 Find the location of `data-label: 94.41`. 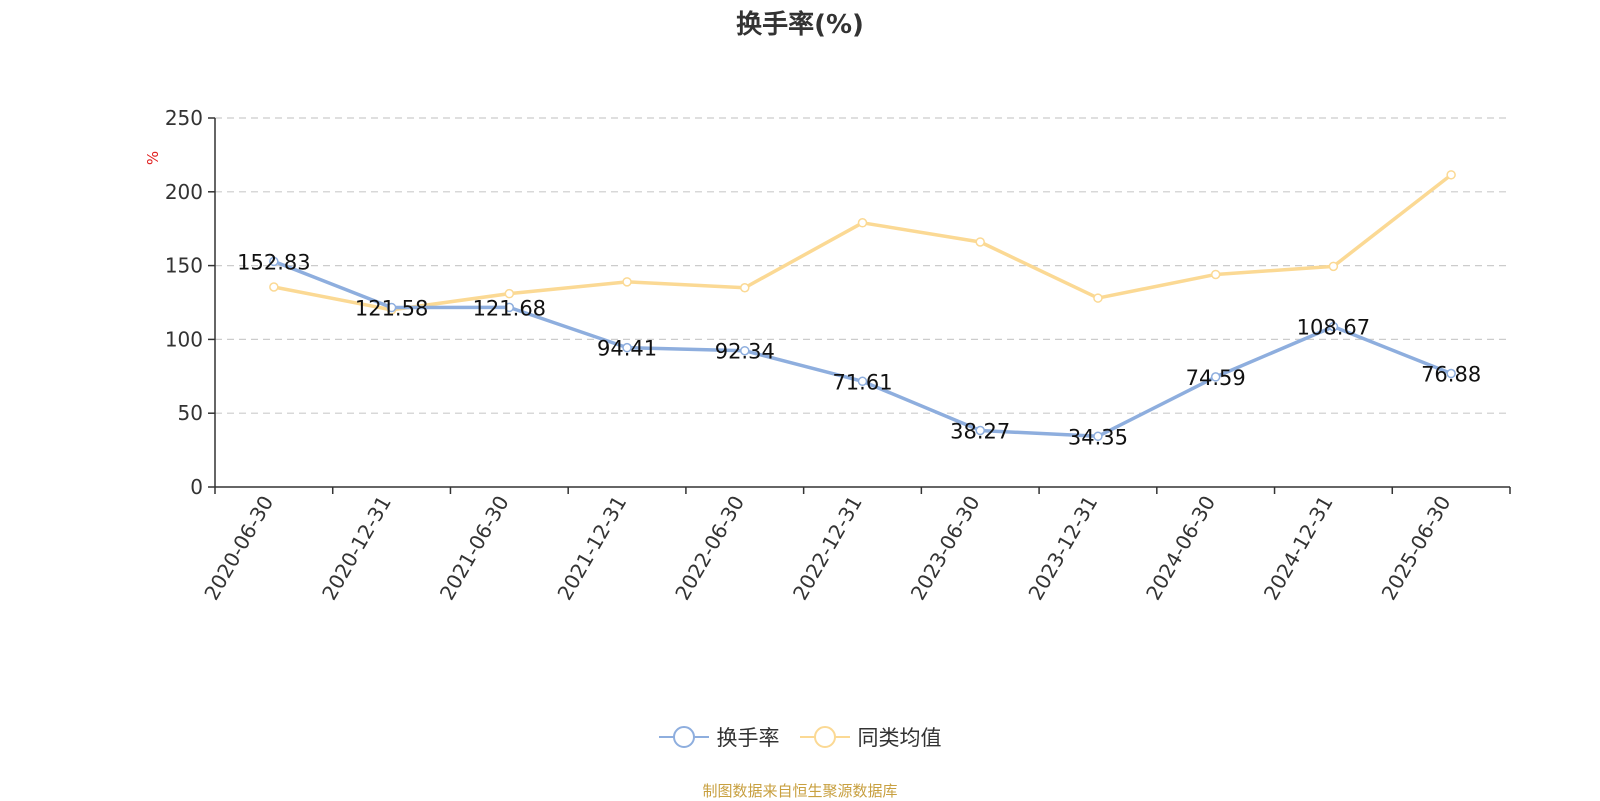

data-label: 94.41 is located at coordinates (627, 349).